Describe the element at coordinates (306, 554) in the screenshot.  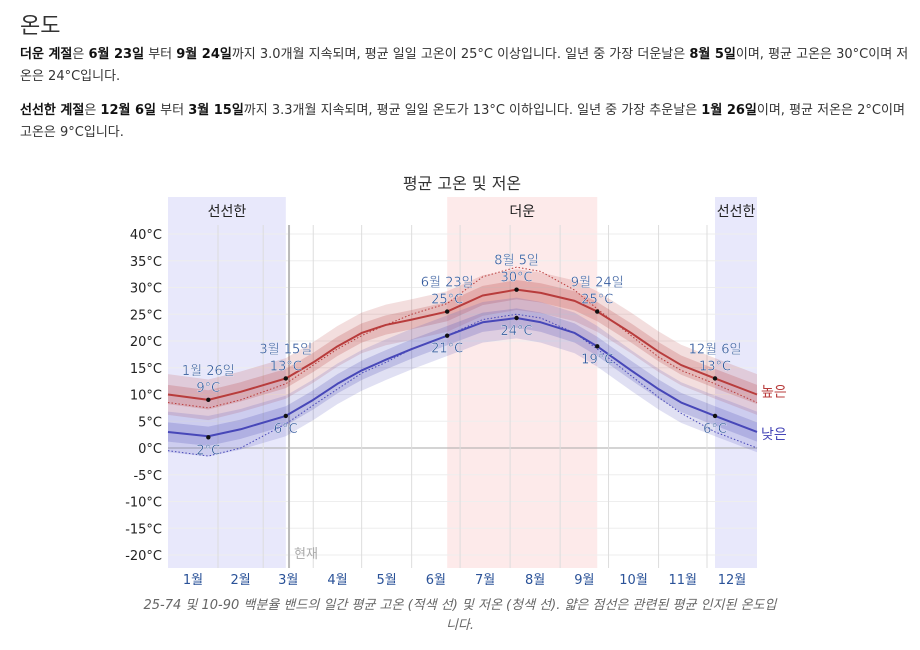
I see `now-label: 현재` at that location.